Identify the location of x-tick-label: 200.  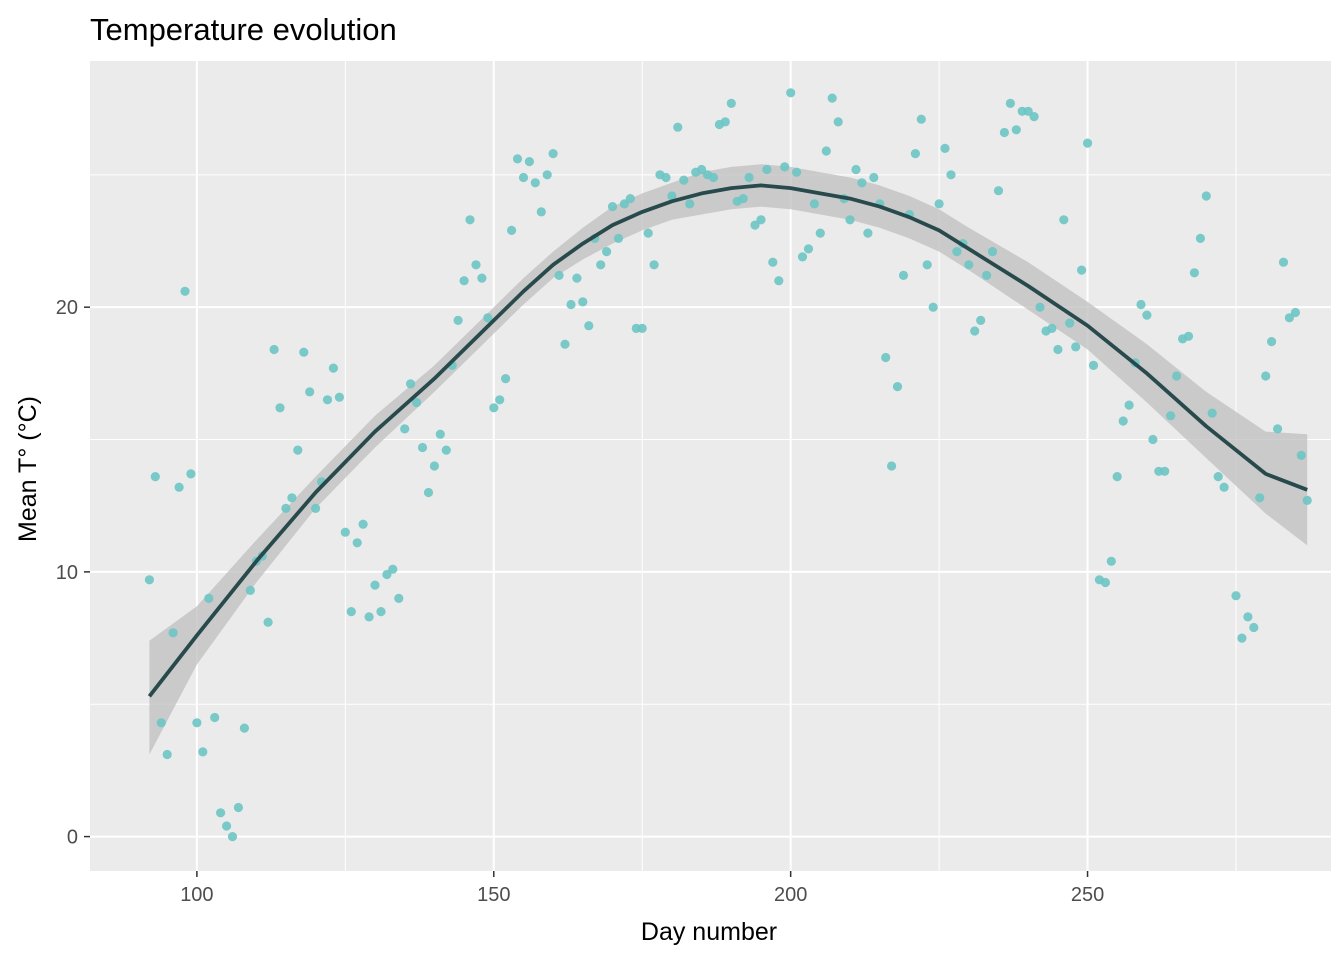
(790, 895).